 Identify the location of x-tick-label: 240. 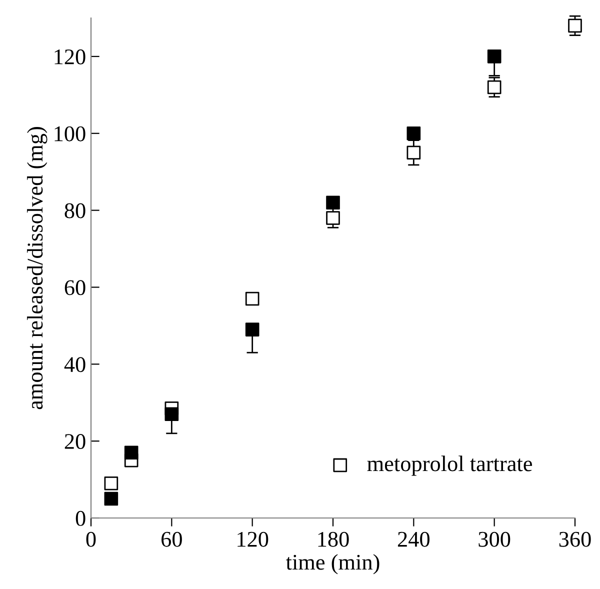
(414, 539).